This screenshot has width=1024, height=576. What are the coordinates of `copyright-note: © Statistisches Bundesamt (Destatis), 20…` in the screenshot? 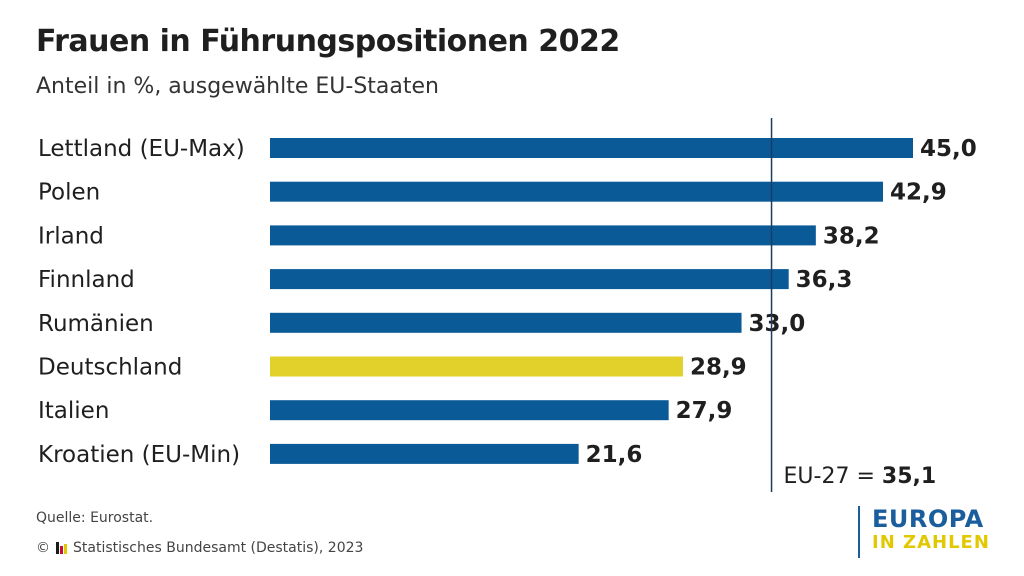 It's located at (199, 548).